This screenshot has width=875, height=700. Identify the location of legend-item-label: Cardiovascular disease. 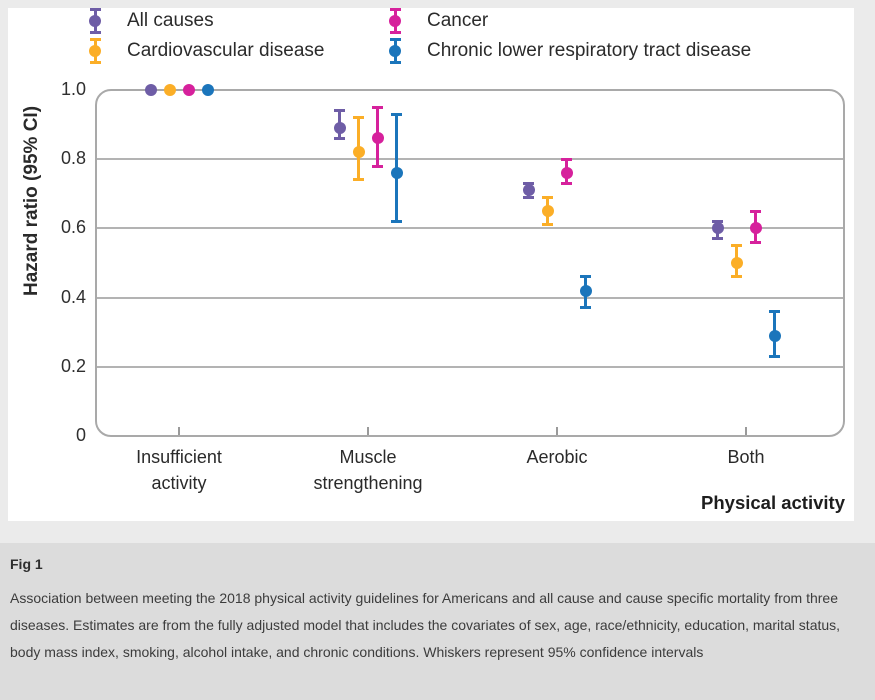
(226, 50).